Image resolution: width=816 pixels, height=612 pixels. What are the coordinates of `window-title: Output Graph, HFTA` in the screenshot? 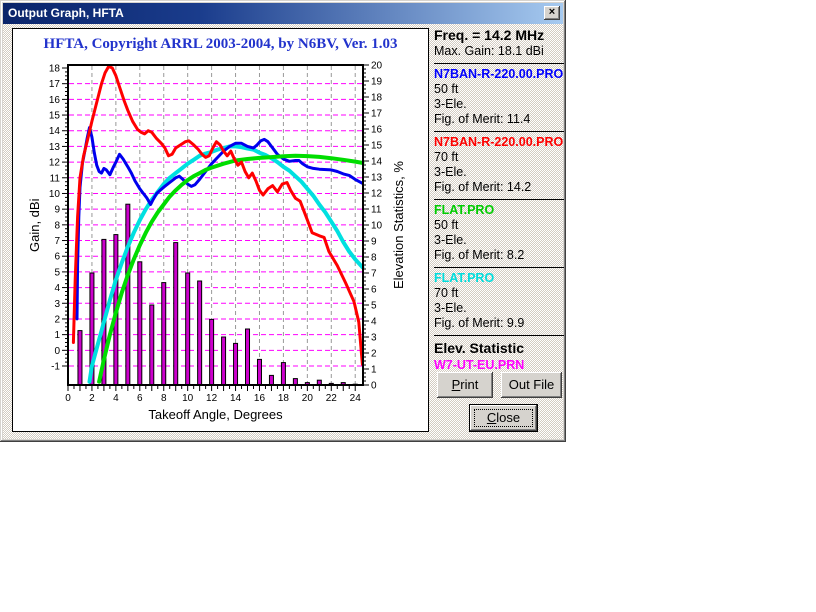 It's located at (66, 13).